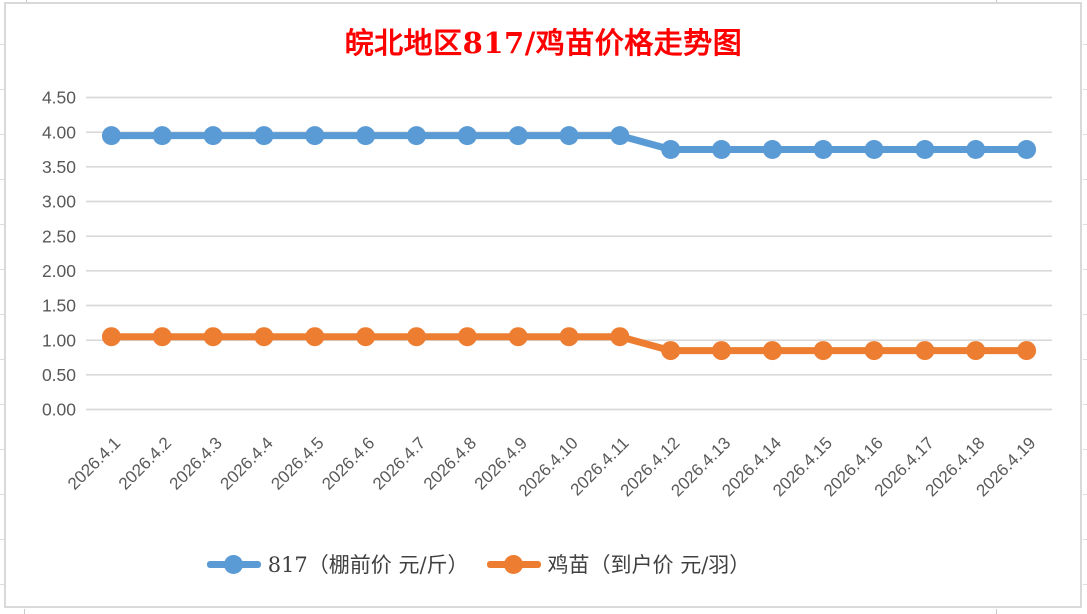 This screenshot has width=1087, height=614. I want to click on y-axis-label: 3.50, so click(59, 167).